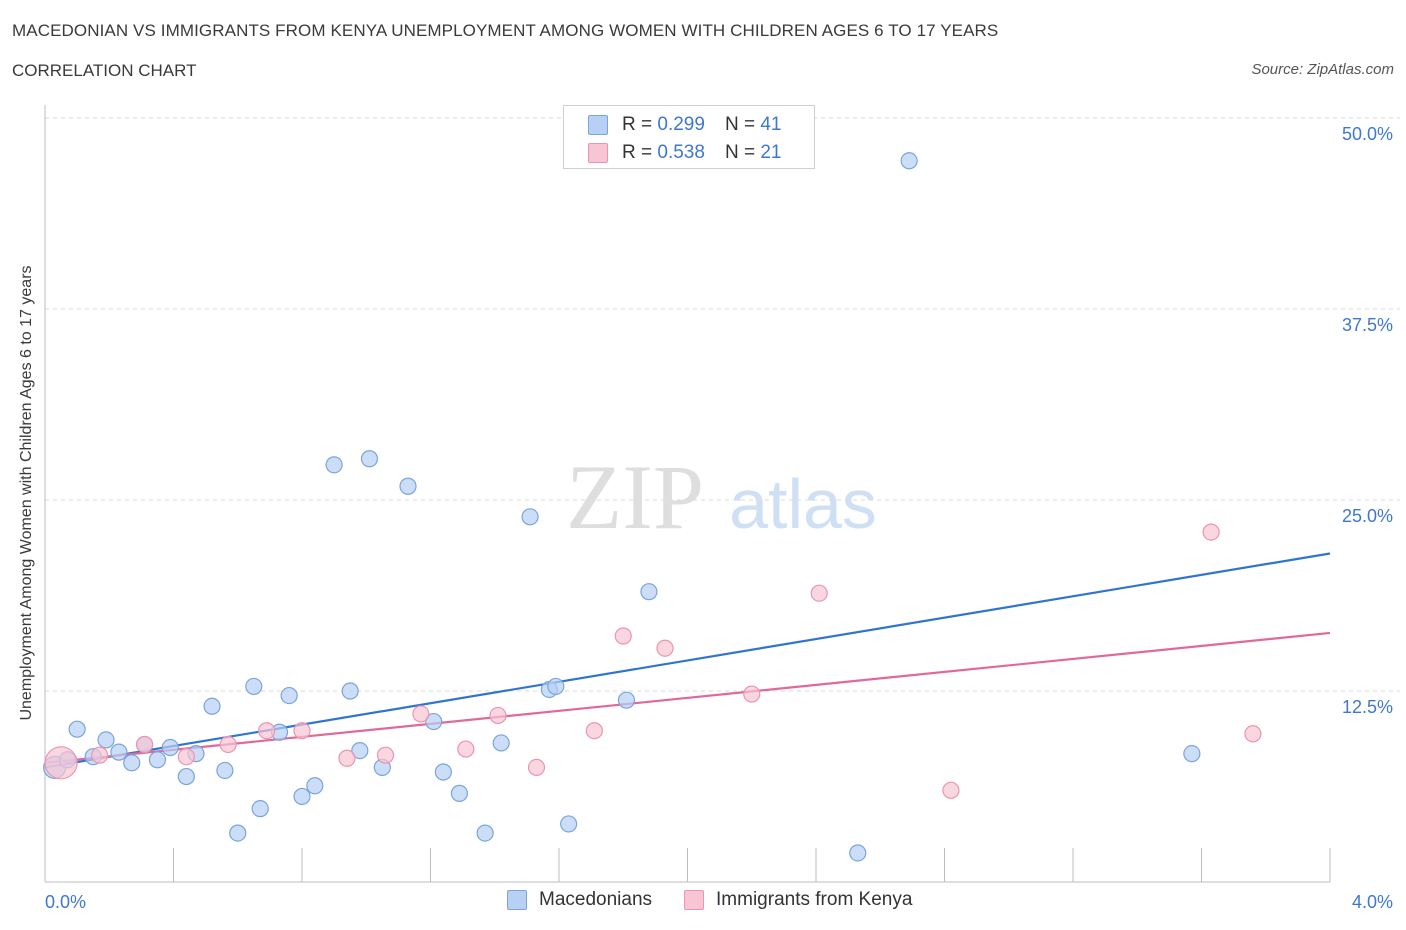 This screenshot has width=1406, height=930. I want to click on source-note: Source: ZipAtlas.com, so click(1322, 69).